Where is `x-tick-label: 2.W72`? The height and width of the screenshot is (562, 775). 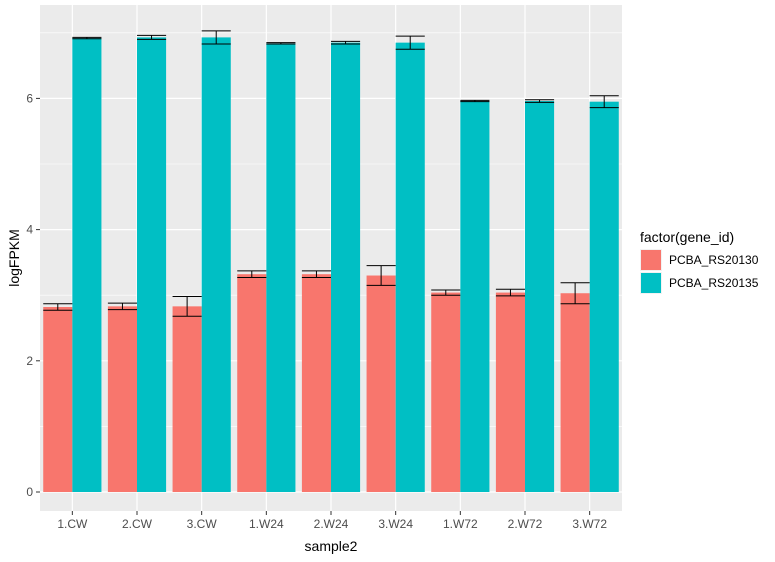
x-tick-label: 2.W72 is located at coordinates (525, 524).